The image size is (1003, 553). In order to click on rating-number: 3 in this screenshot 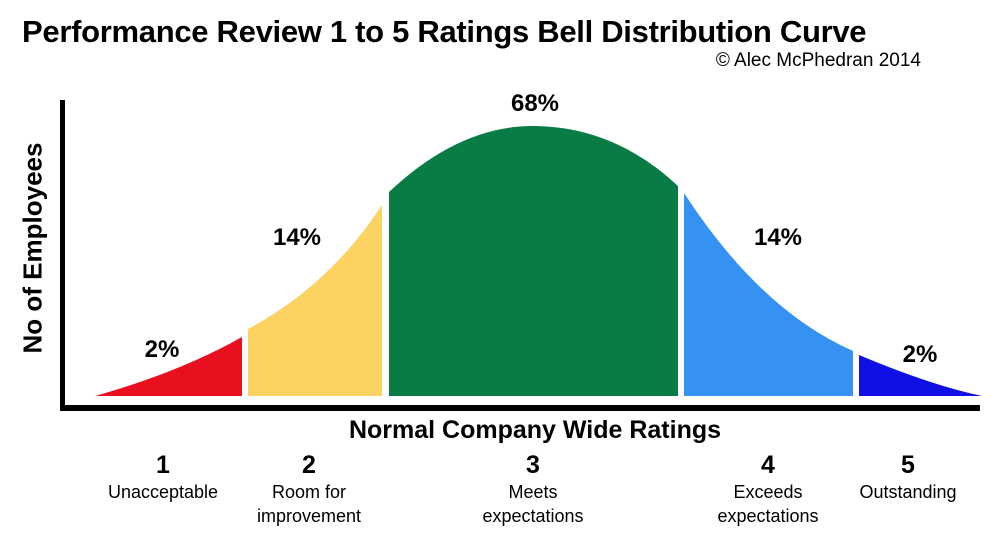, I will do `click(533, 465)`.